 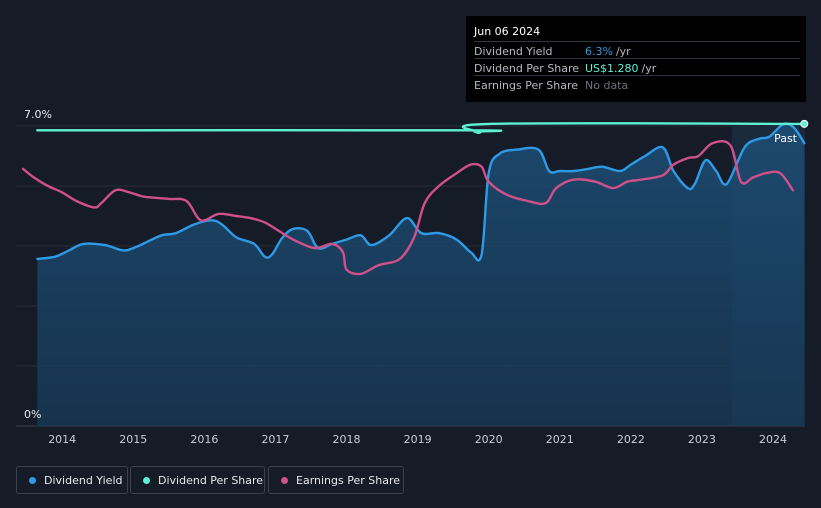 What do you see at coordinates (62, 439) in the screenshot?
I see `x-tick-label: 2014` at bounding box center [62, 439].